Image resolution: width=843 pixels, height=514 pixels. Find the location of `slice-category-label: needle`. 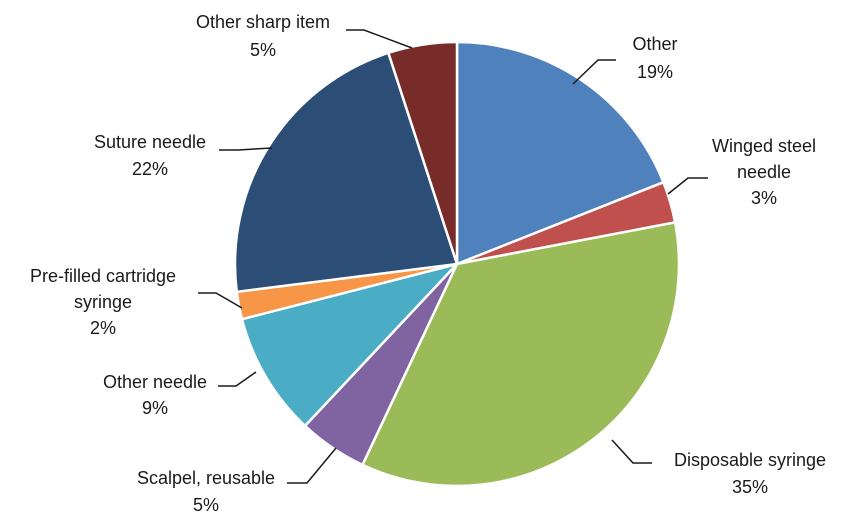

slice-category-label: needle is located at coordinates (764, 172).